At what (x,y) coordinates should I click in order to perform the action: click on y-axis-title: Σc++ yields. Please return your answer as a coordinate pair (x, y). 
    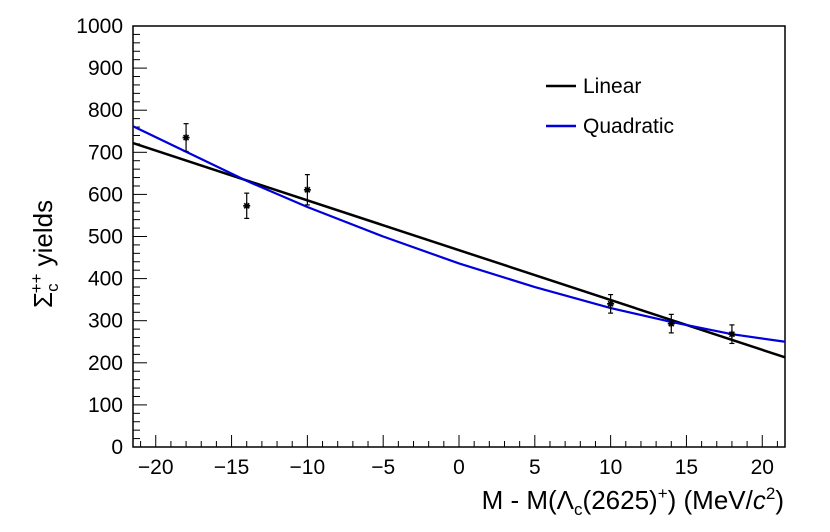
    Looking at the image, I should click on (44, 254).